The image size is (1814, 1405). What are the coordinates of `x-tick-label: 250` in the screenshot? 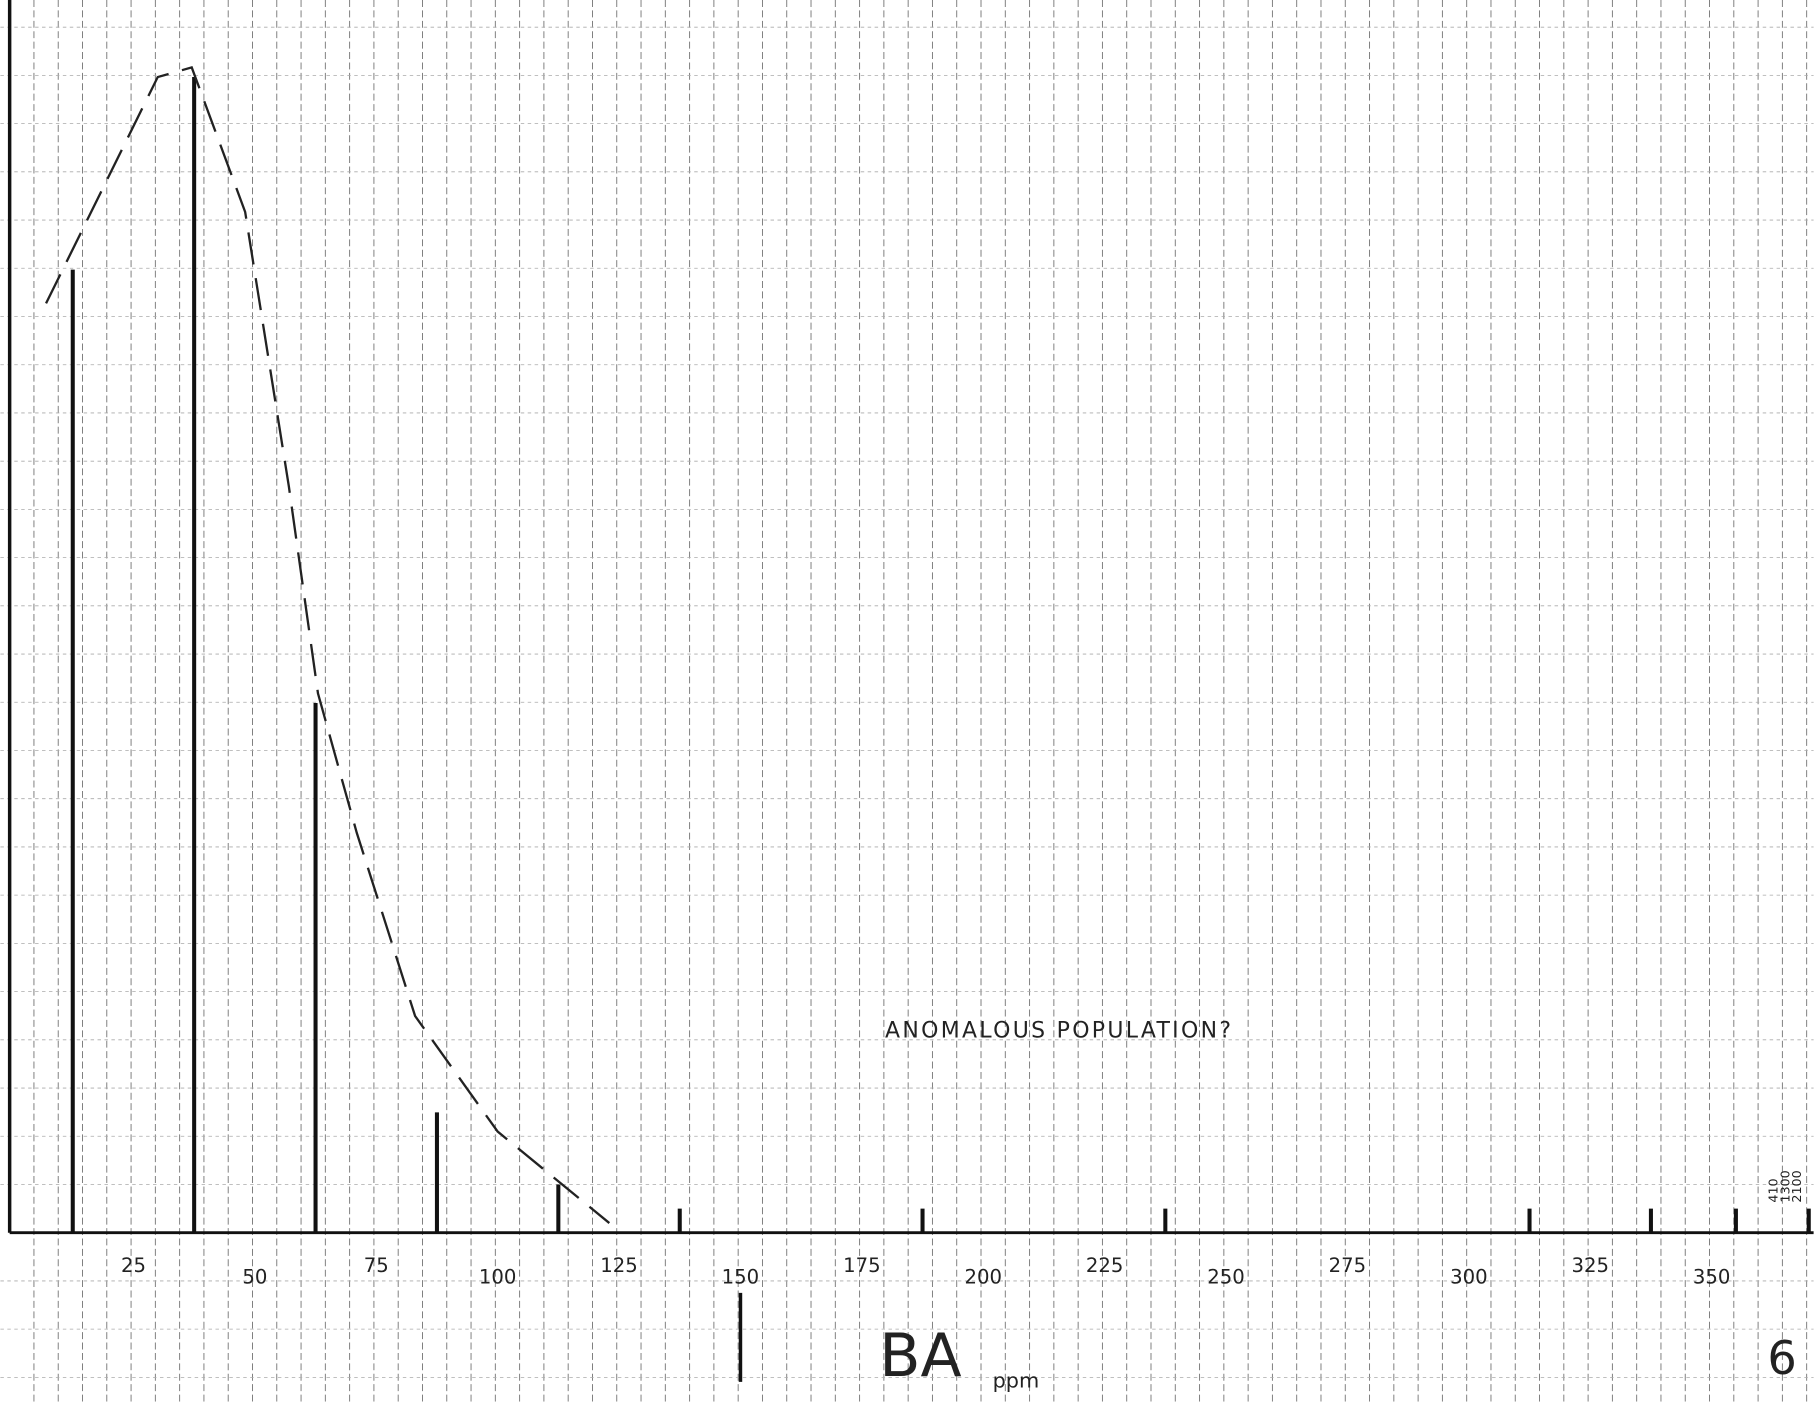 It's located at (1226, 1277).